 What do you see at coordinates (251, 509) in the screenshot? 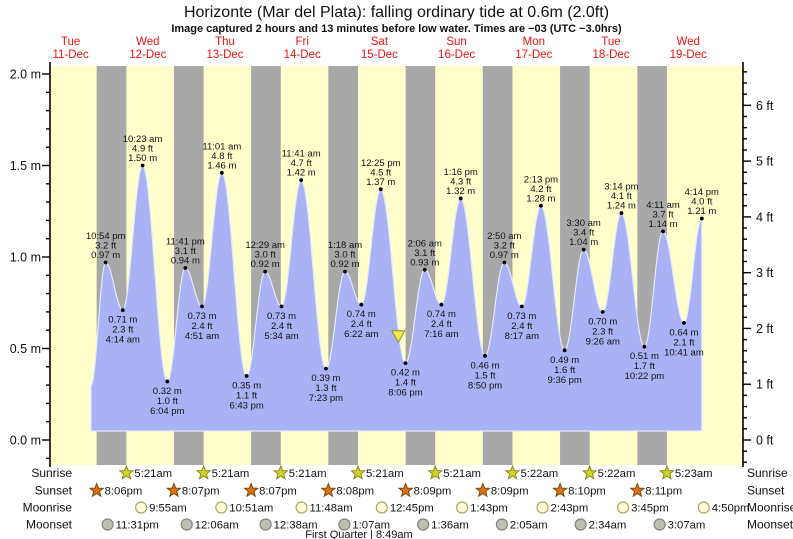
I see `moonrise-time: 10:51am` at bounding box center [251, 509].